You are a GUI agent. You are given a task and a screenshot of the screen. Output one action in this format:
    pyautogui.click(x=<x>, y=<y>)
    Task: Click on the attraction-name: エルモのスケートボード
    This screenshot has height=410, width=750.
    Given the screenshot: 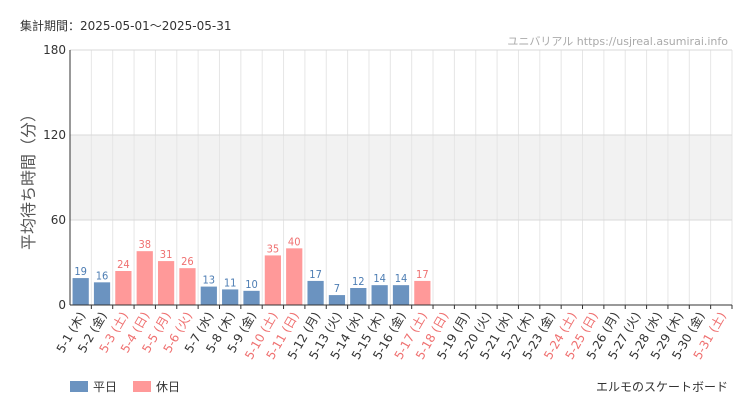 What is the action you would take?
    pyautogui.click(x=661, y=387)
    